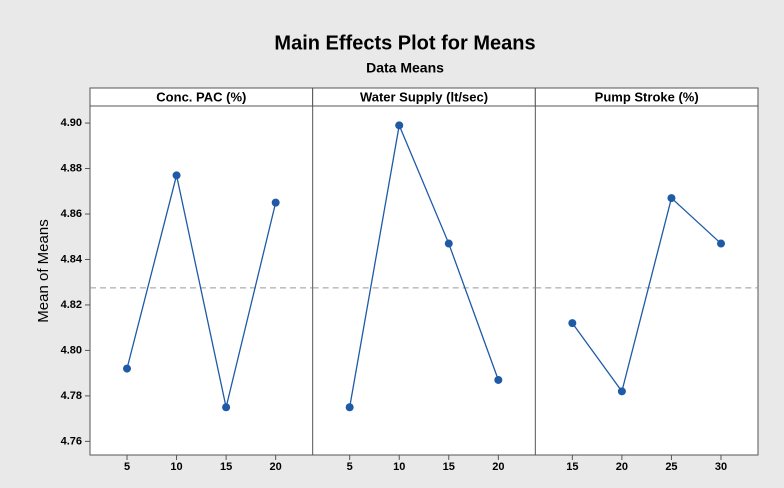 The image size is (784, 488). Describe the element at coordinates (671, 467) in the screenshot. I see `x-tick-label: 25` at that location.